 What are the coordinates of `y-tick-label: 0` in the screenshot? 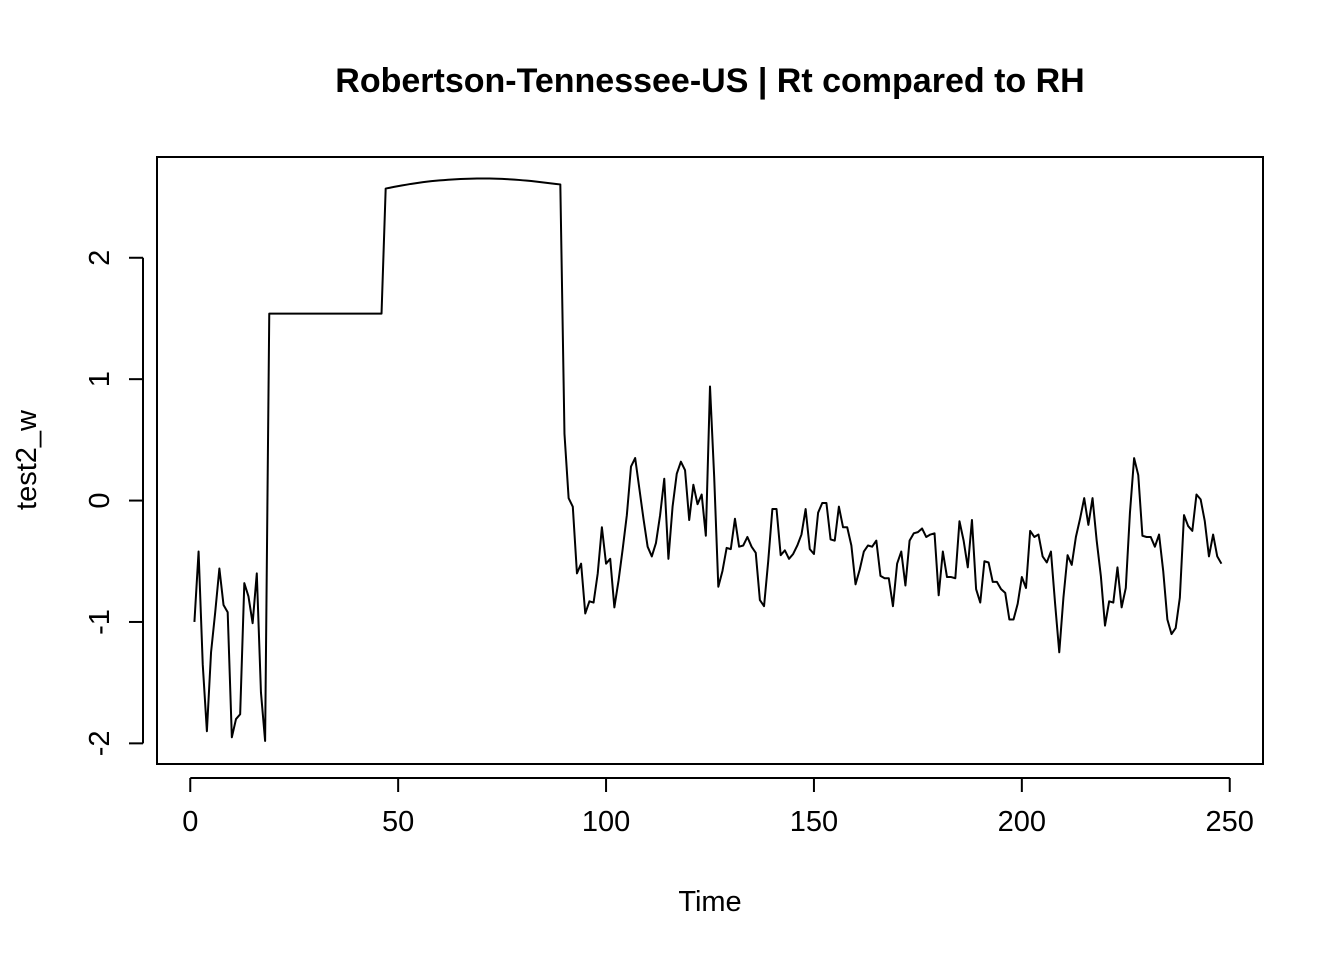 It's located at (100, 500).